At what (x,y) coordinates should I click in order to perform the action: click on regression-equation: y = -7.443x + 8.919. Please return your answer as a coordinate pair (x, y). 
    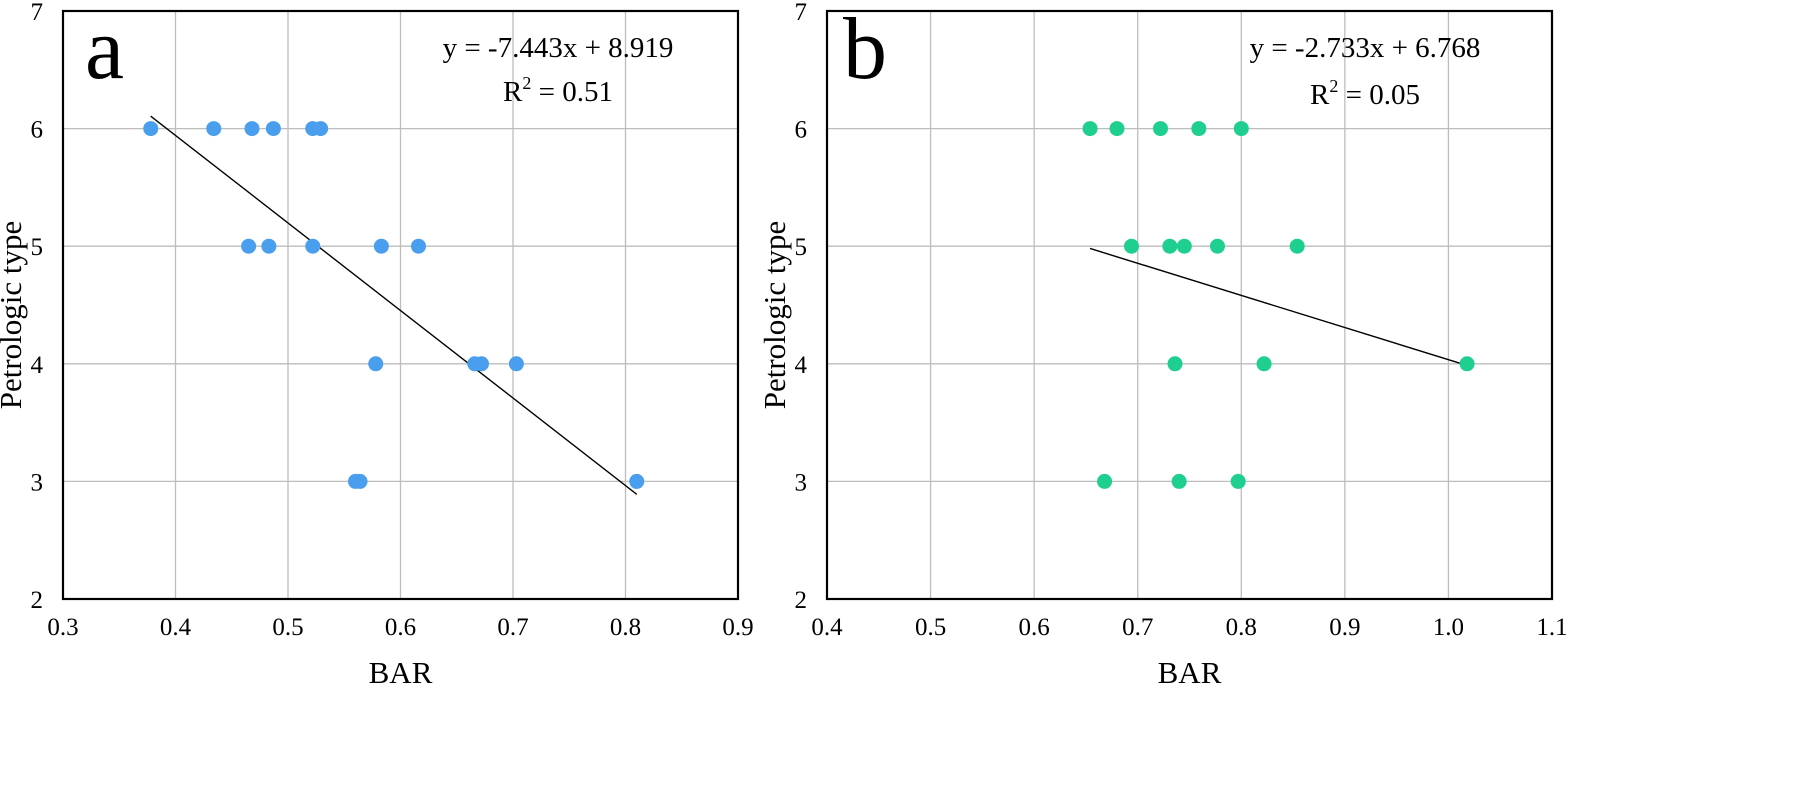
    Looking at the image, I should click on (558, 48).